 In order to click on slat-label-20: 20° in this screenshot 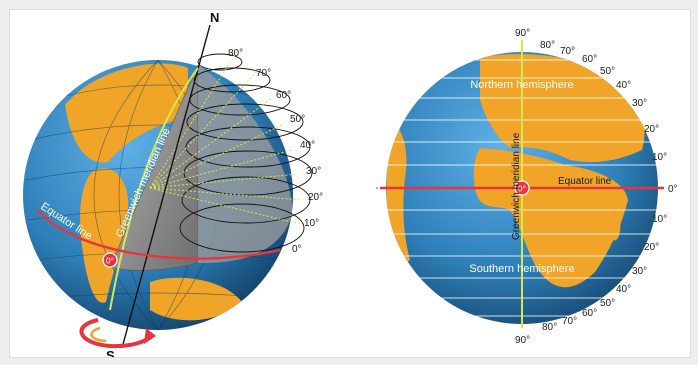, I will do `click(651, 247)`.